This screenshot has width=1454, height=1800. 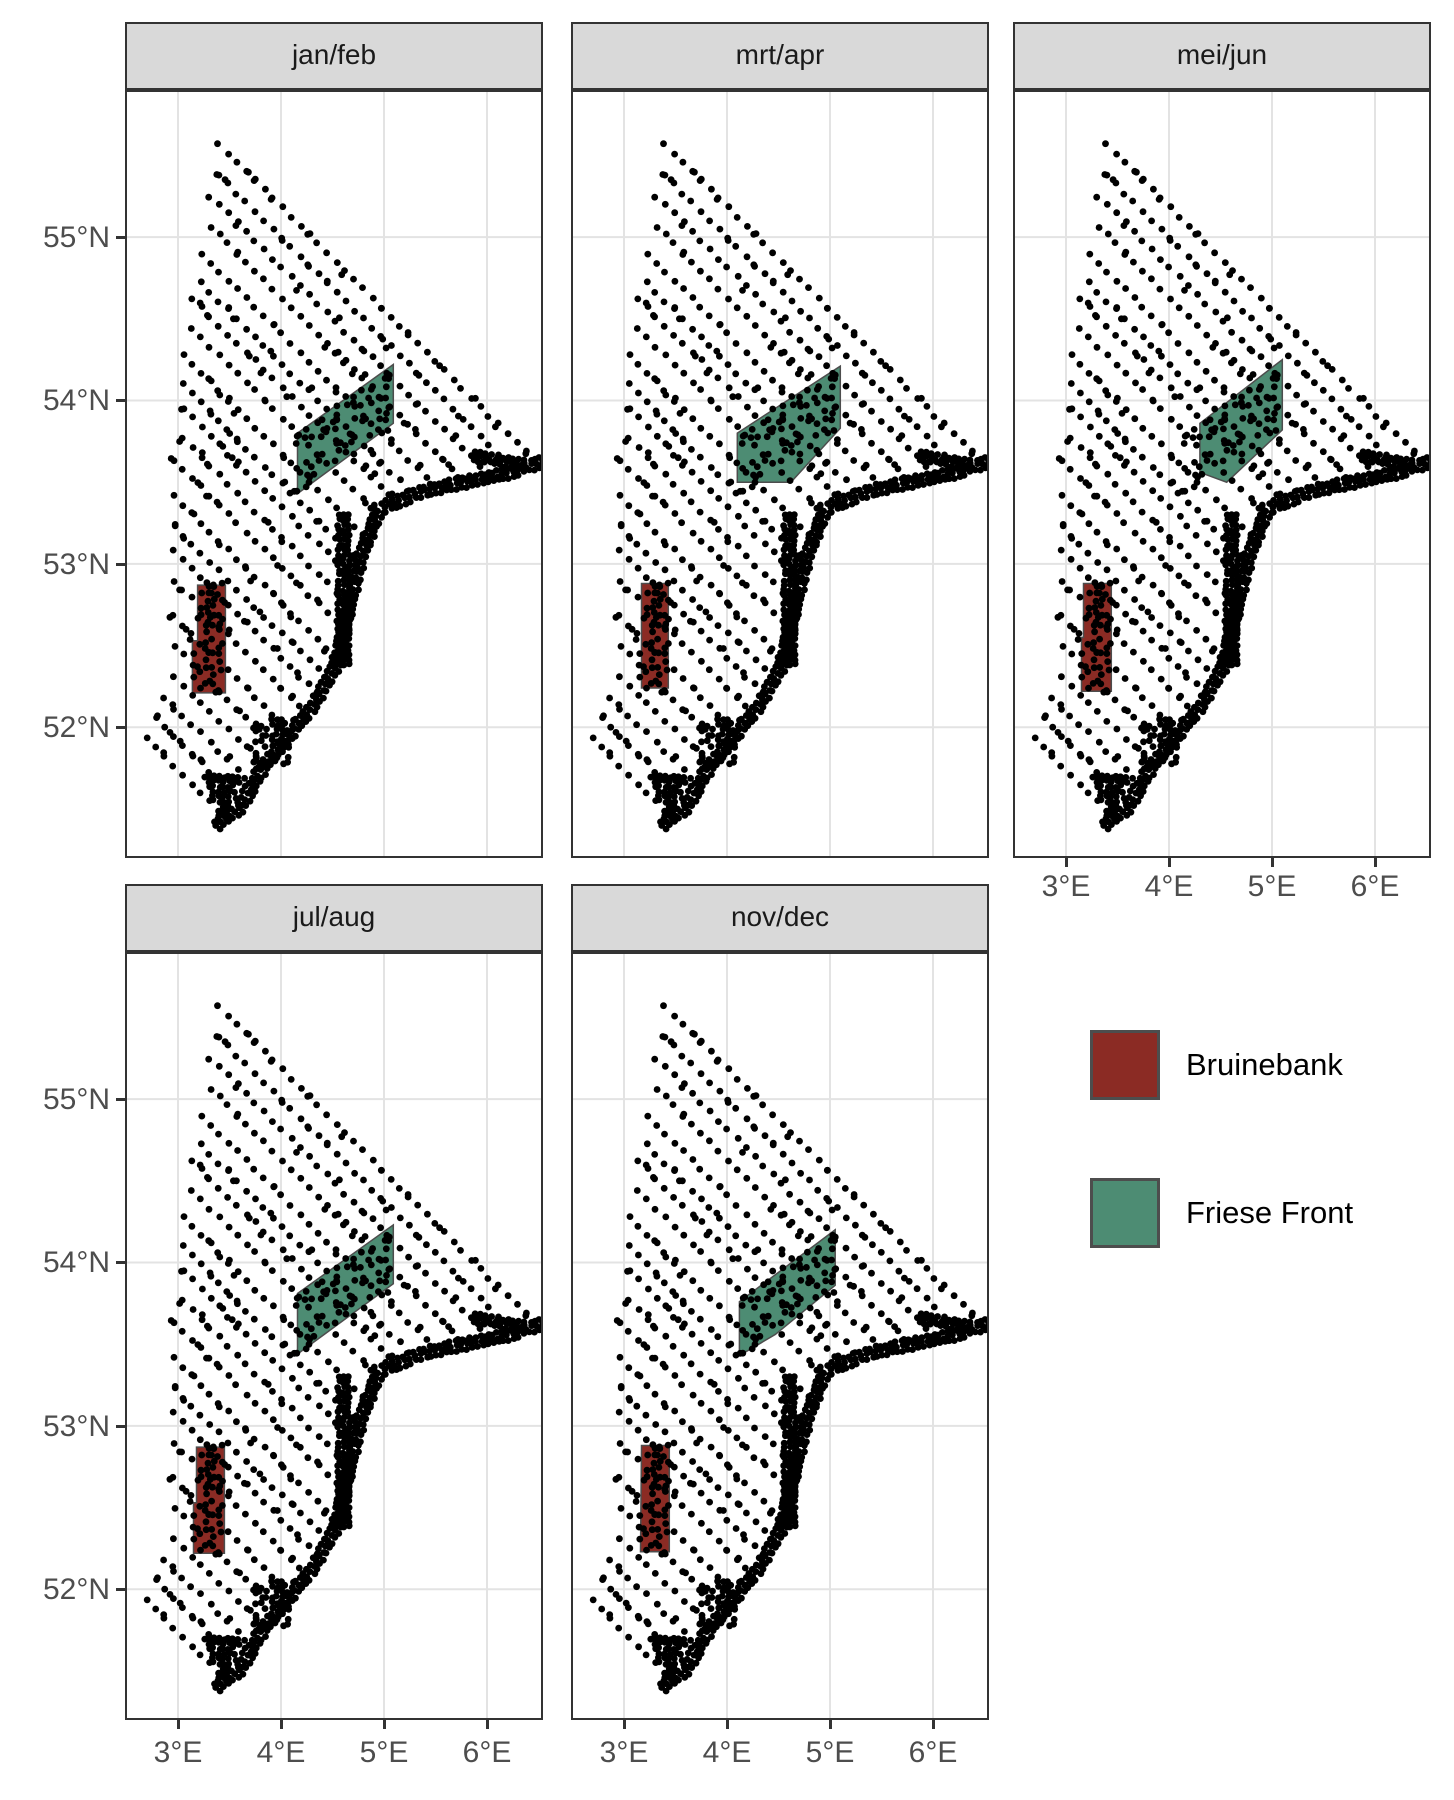 What do you see at coordinates (1125, 1065) in the screenshot?
I see `bruinebank-swatch` at bounding box center [1125, 1065].